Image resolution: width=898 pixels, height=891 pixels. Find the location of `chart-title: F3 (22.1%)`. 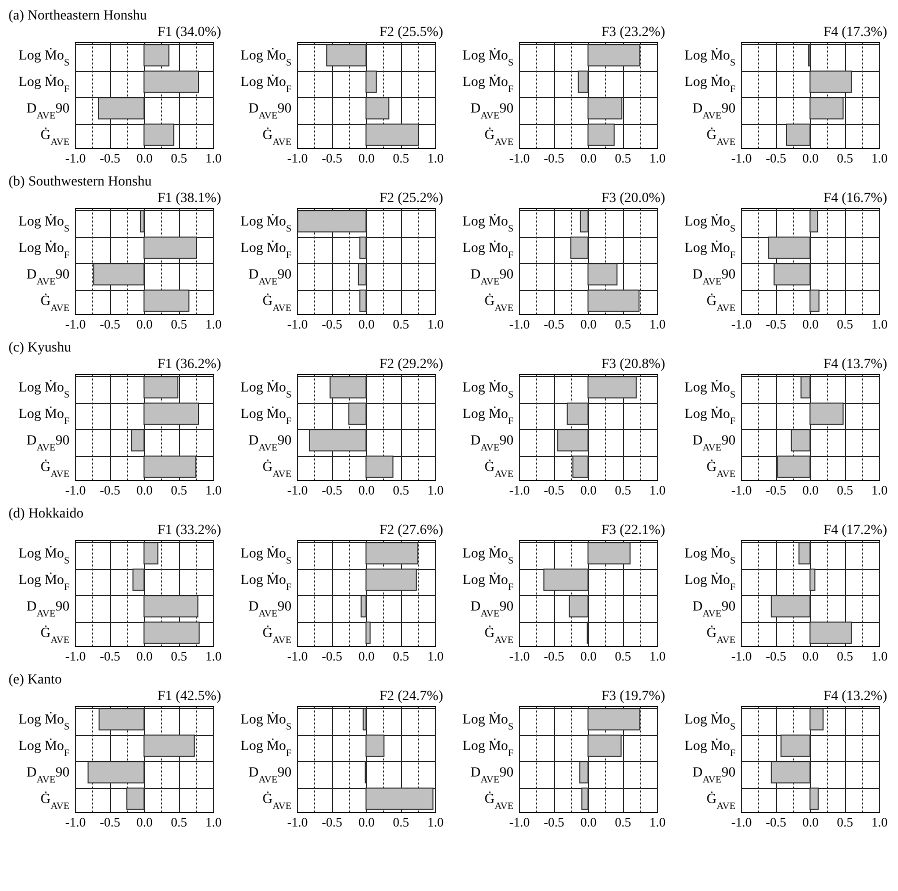

chart-title: F3 (22.1%) is located at coordinates (633, 530).